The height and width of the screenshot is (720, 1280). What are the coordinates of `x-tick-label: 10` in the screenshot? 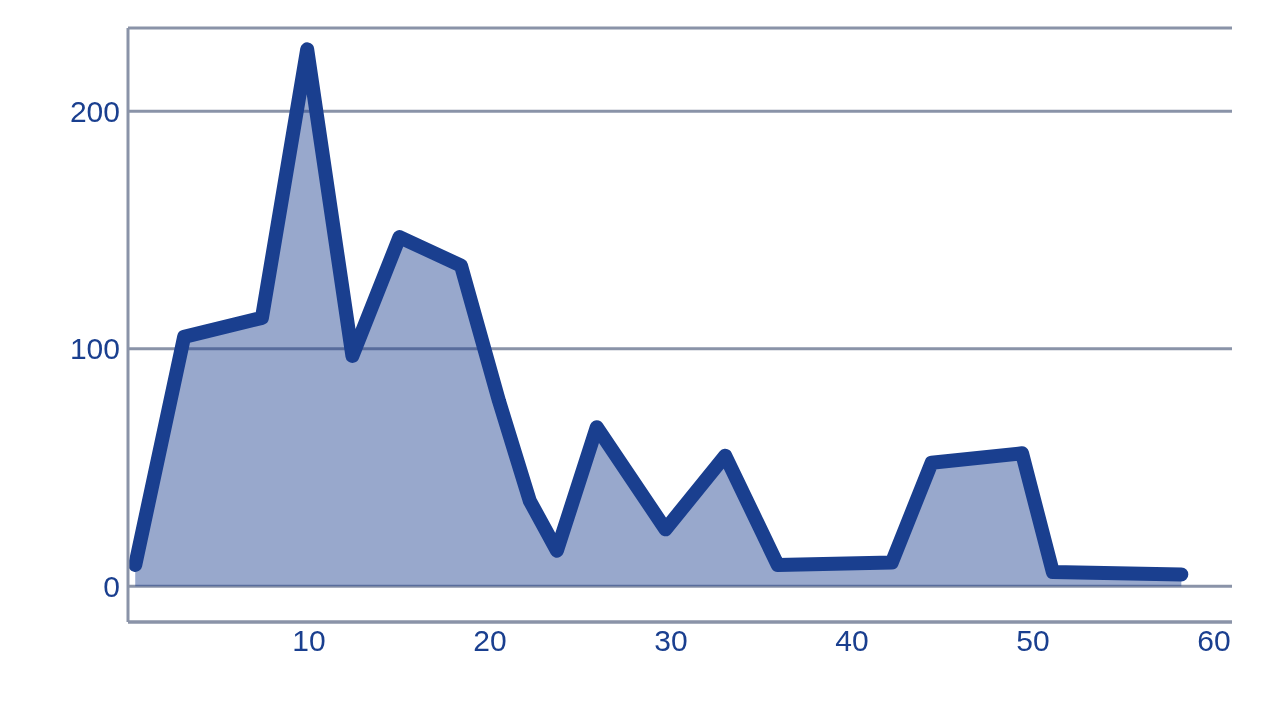 It's located at (309, 641).